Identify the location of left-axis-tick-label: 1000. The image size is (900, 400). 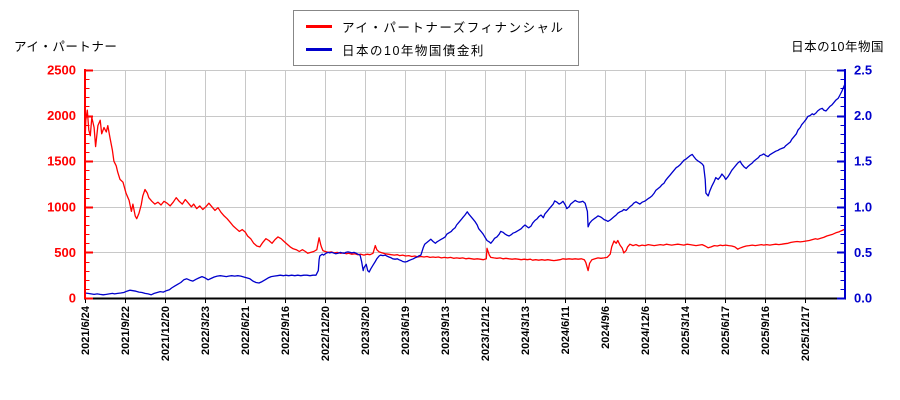
(61, 206).